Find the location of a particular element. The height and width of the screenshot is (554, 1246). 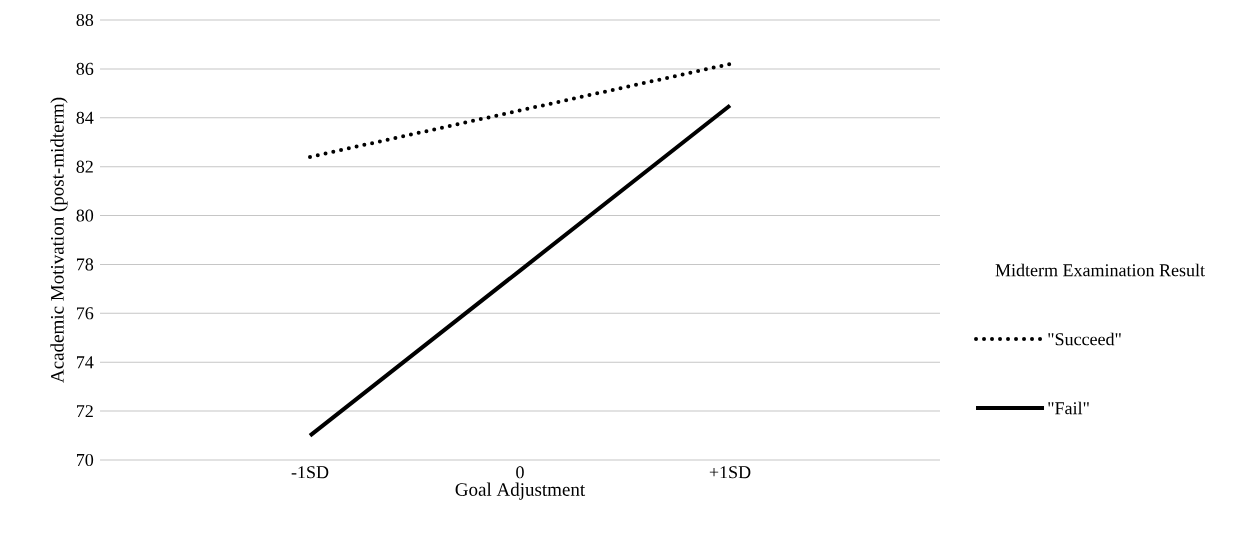

x-axis-title: Goal Adjustment is located at coordinates (520, 491).